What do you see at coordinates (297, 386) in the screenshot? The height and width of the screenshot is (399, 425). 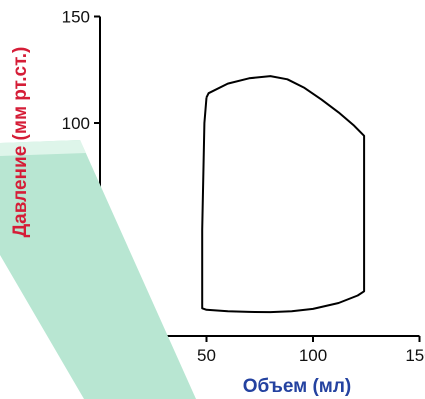 I see `x-axis-title: Объем (мл)` at bounding box center [297, 386].